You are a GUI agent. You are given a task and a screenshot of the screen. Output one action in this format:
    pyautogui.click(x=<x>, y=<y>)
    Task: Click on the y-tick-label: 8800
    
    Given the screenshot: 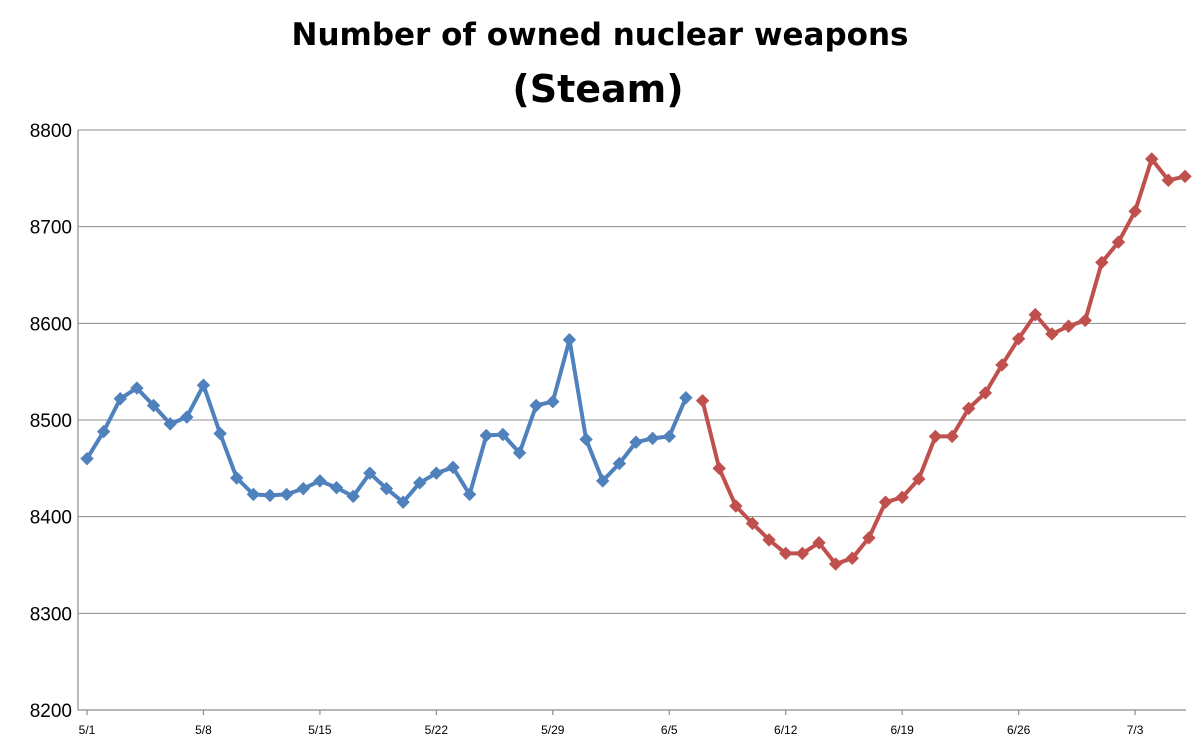 What is the action you would take?
    pyautogui.click(x=51, y=131)
    